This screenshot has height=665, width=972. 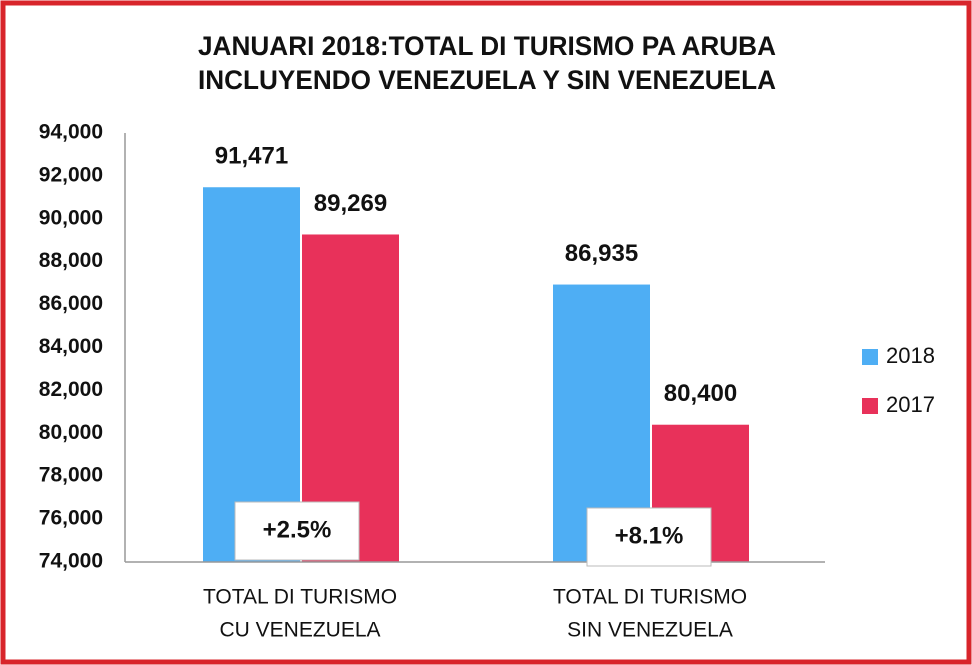 What do you see at coordinates (71, 260) in the screenshot?
I see `y-tick-label: 88,000` at bounding box center [71, 260].